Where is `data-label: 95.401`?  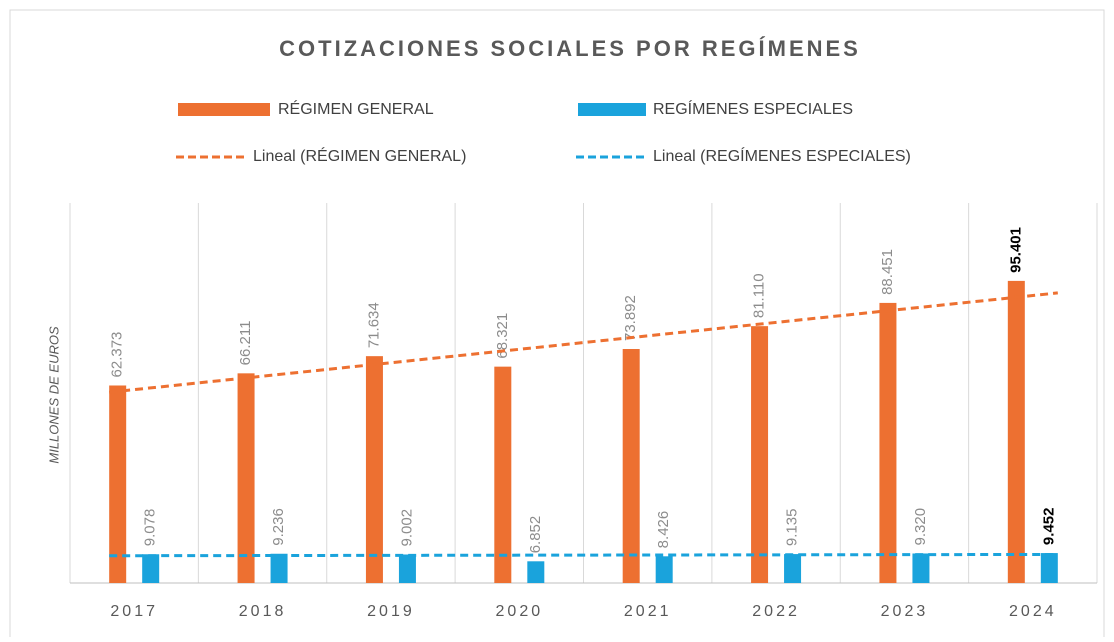 data-label: 95.401 is located at coordinates (1015, 250).